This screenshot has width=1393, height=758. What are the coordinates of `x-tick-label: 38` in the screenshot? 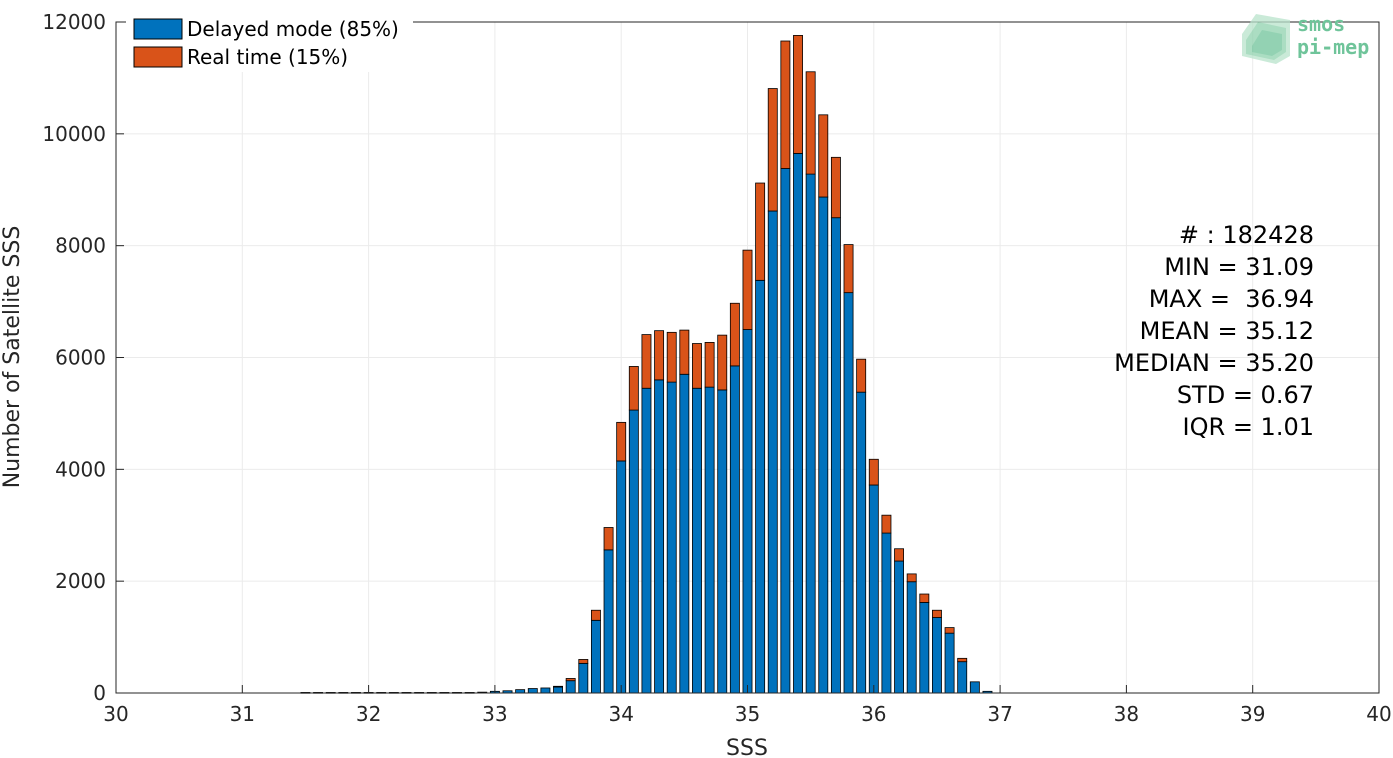 It's located at (1126, 714).